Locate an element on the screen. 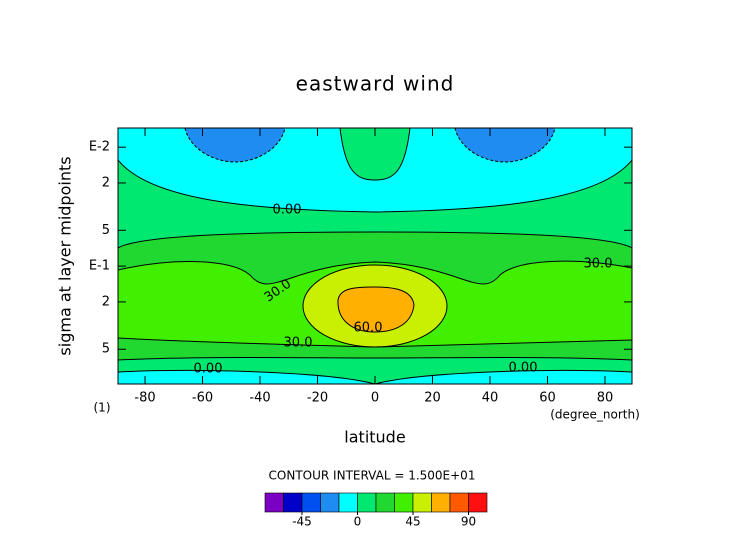 The height and width of the screenshot is (536, 752). y-tick-label: E-1 is located at coordinates (99, 266).